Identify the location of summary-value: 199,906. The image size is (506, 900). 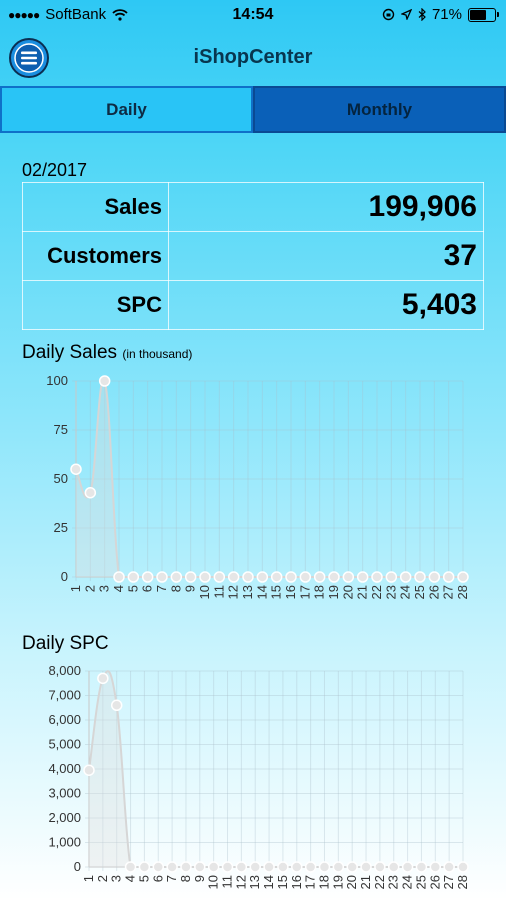
(326, 207).